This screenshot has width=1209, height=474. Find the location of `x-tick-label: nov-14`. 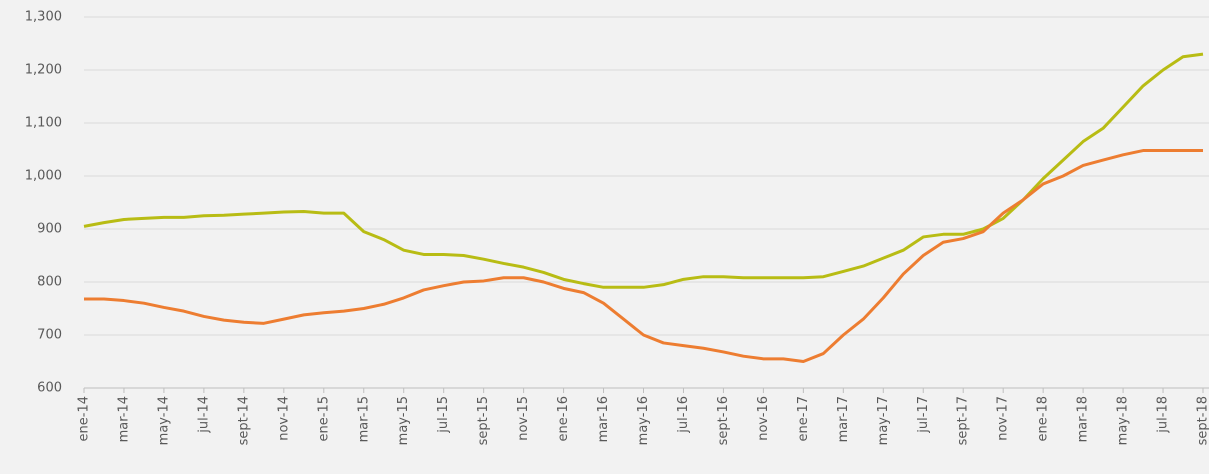

x-tick-label: nov-14 is located at coordinates (283, 418).